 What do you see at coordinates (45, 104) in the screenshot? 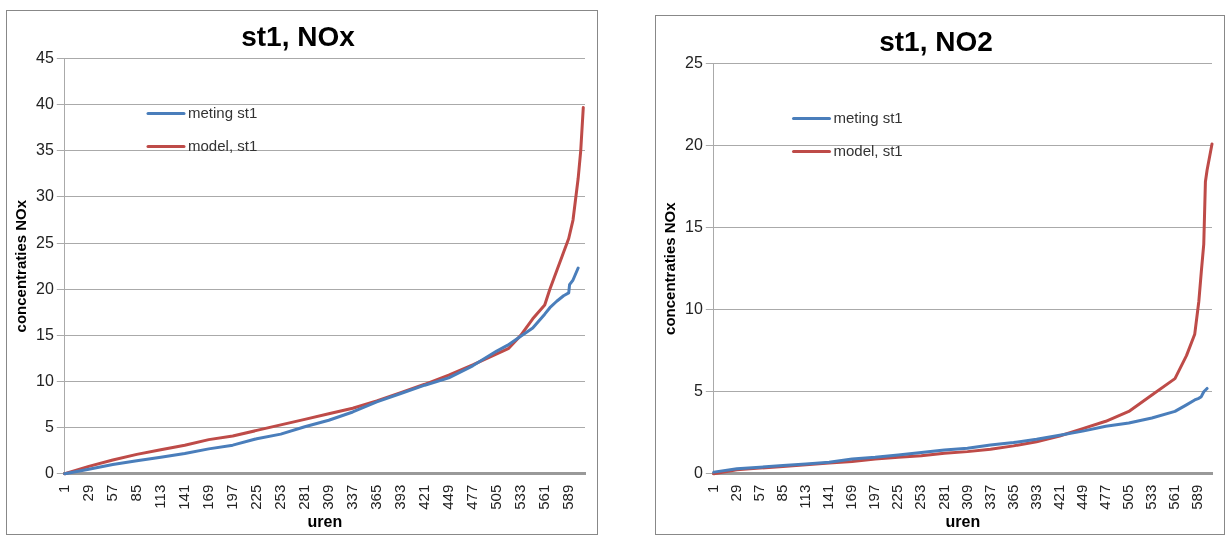
I see `y-tick-label: 40` at bounding box center [45, 104].